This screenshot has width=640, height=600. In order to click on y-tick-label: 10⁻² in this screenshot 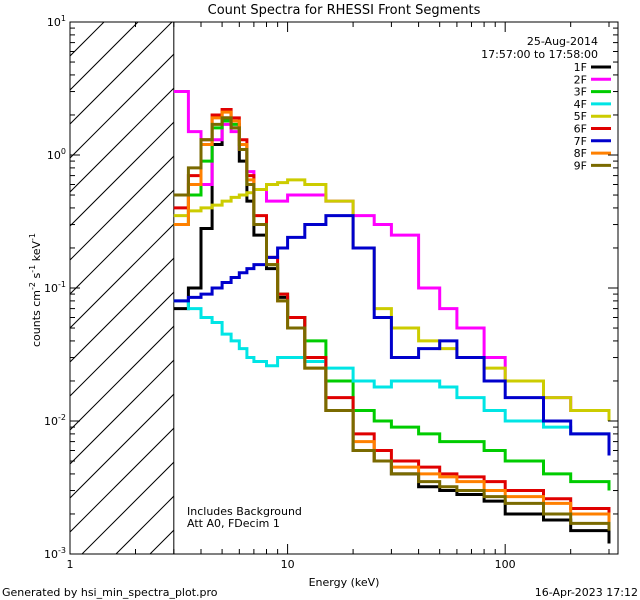, I will do `click(55, 420)`.